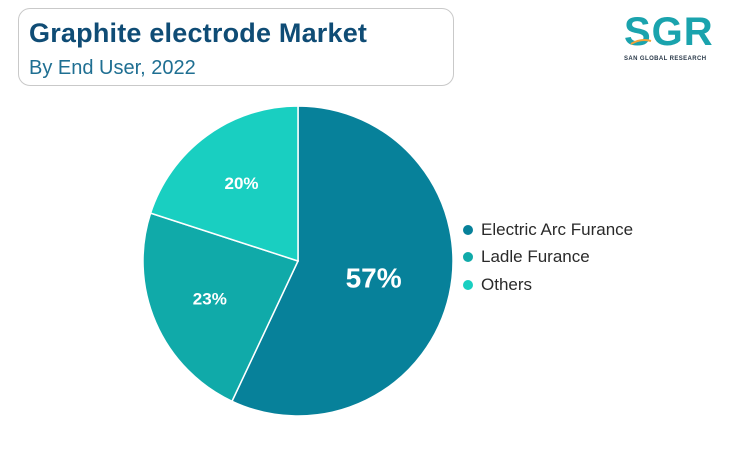 The height and width of the screenshot is (450, 735). Describe the element at coordinates (468, 284) in the screenshot. I see `legend-swatch-others` at that location.